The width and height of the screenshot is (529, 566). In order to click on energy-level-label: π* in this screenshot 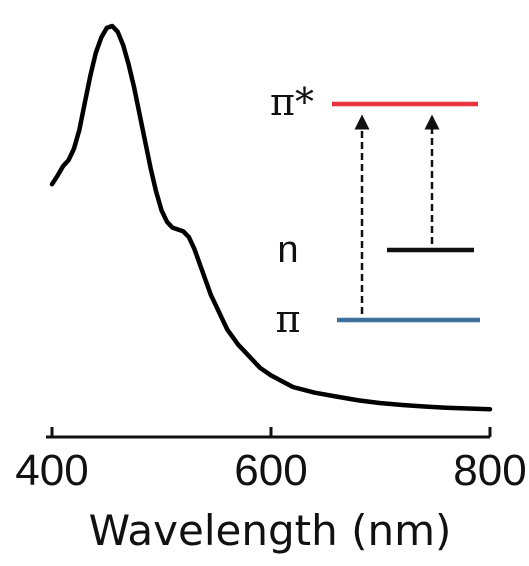, I will do `click(292, 102)`.